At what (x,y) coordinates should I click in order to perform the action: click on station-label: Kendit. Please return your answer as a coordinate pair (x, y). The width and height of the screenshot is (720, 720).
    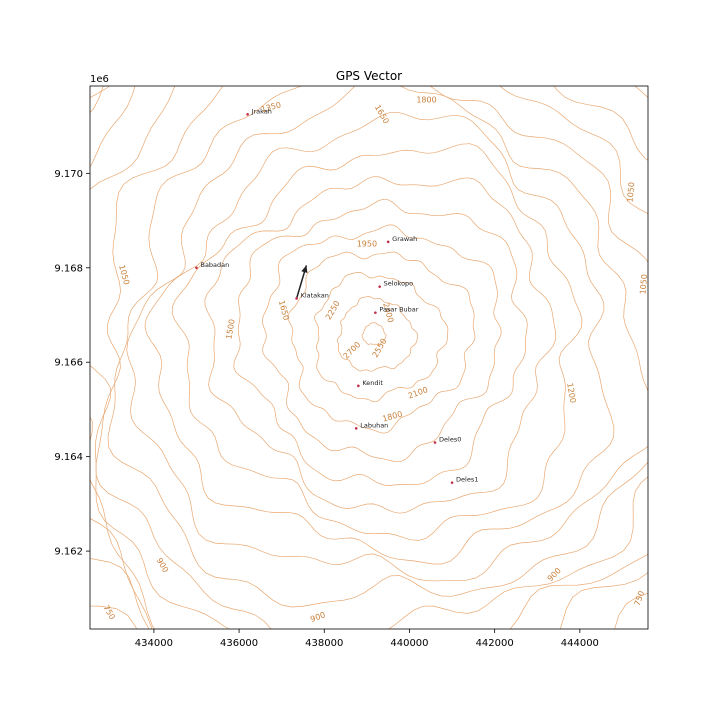
    Looking at the image, I should click on (372, 383).